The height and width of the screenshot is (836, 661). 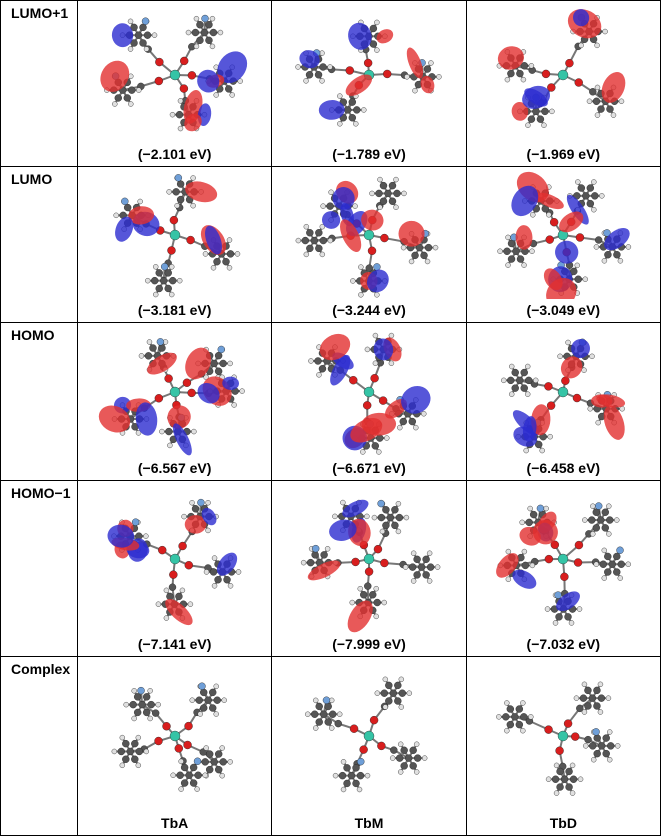 I want to click on energy-value: (−1.789 eV), so click(x=368, y=154).